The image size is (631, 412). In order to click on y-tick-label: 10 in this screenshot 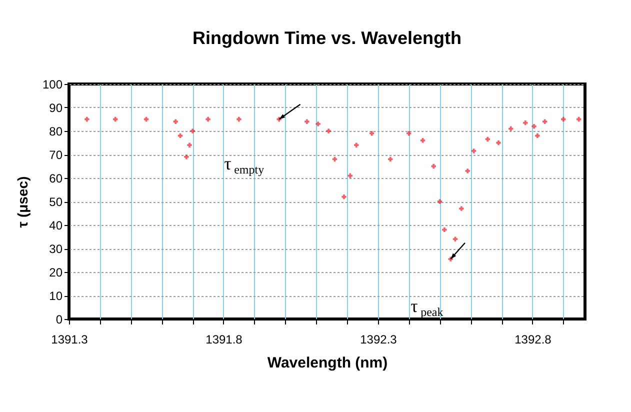, I will do `click(56, 296)`.